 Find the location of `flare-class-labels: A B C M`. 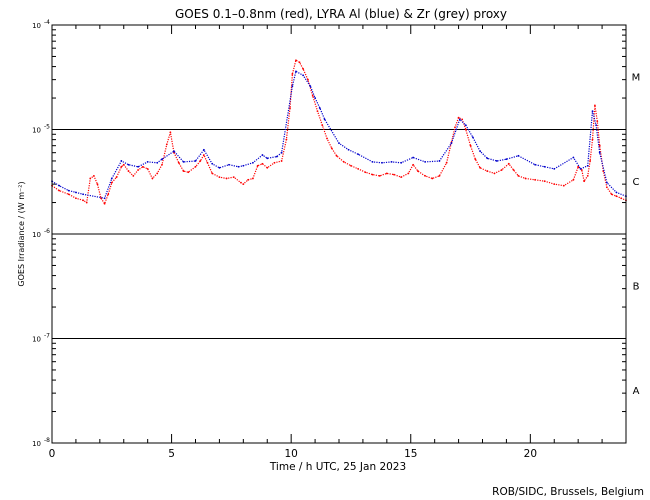

flare-class-labels: A B C M is located at coordinates (636, 235).